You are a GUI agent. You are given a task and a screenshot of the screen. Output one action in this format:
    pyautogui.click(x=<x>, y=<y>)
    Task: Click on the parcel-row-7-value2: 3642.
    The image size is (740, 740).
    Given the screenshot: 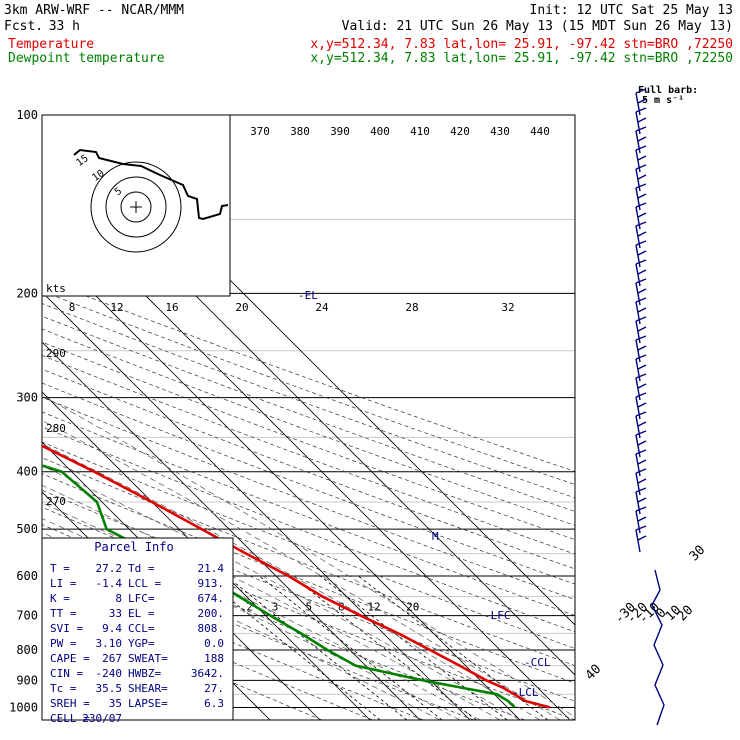 What is the action you would take?
    pyautogui.click(x=207, y=673)
    